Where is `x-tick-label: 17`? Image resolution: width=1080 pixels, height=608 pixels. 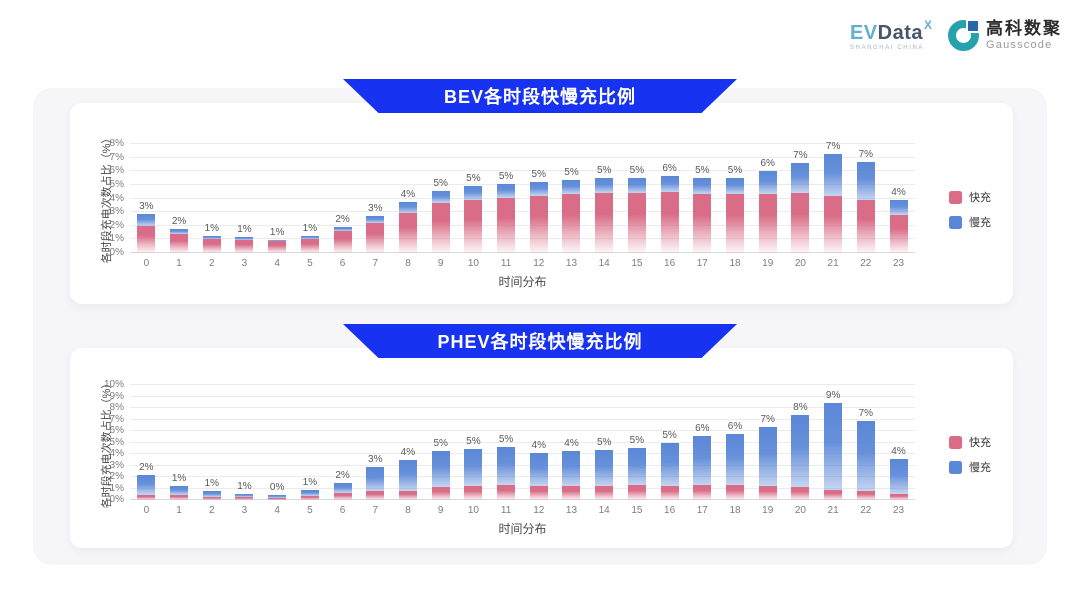
x-tick-label: 17 is located at coordinates (702, 510).